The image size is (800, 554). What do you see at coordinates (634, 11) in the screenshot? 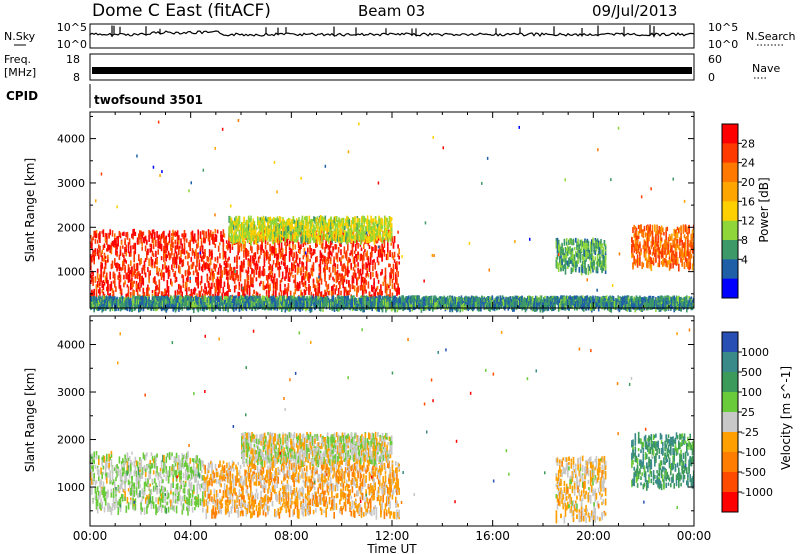
I see `date-label: 09/Jul/2013` at bounding box center [634, 11].